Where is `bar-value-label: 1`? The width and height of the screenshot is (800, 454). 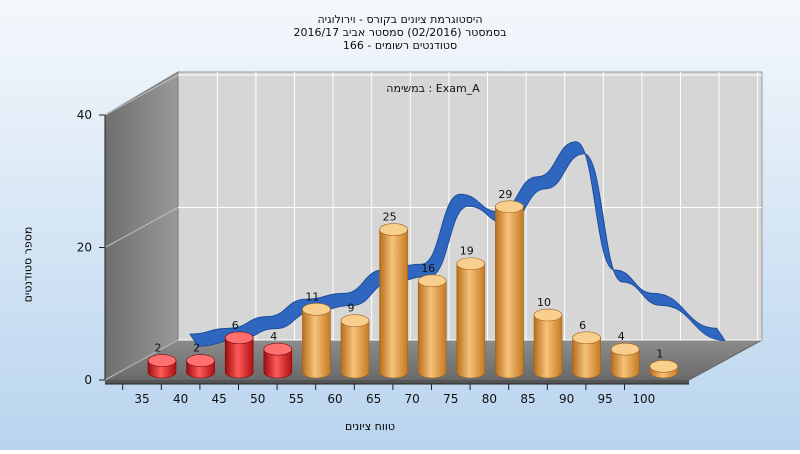
bar-value-label: 1 is located at coordinates (659, 353).